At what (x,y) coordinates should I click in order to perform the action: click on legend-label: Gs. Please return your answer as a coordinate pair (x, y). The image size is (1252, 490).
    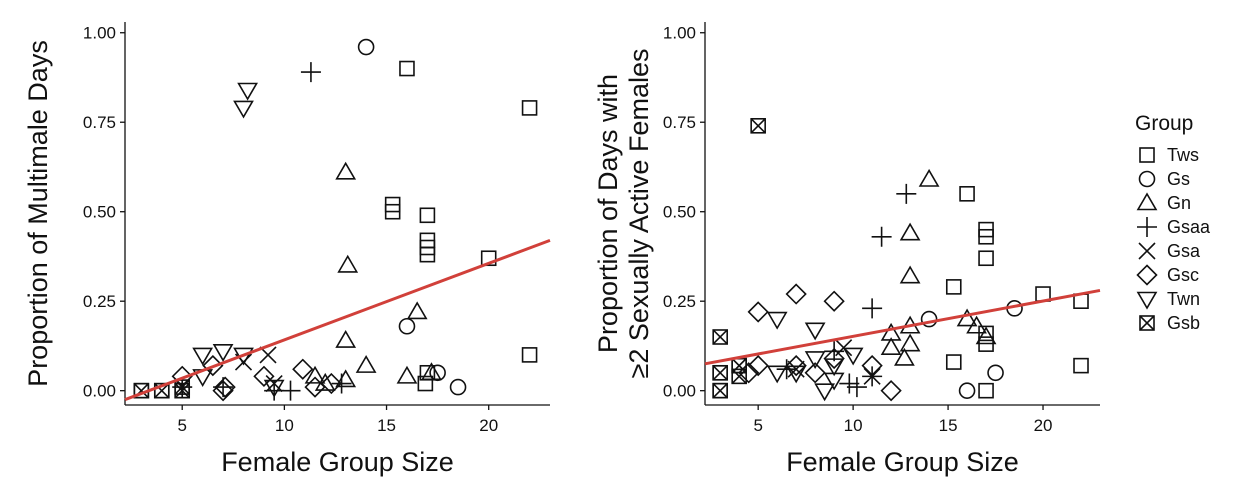
    Looking at the image, I should click on (1178, 179).